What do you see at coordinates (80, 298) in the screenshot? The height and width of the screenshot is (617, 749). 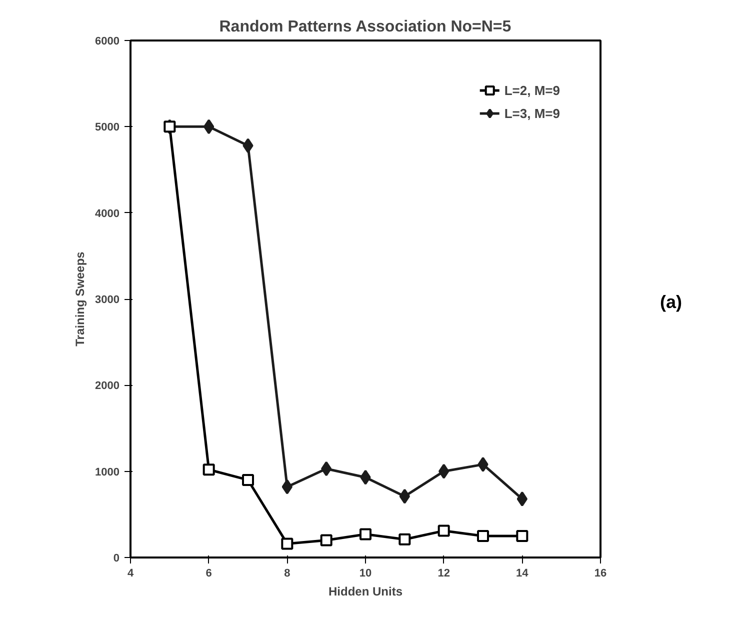 I see `y-axis-title: Training Sweeps` at bounding box center [80, 298].